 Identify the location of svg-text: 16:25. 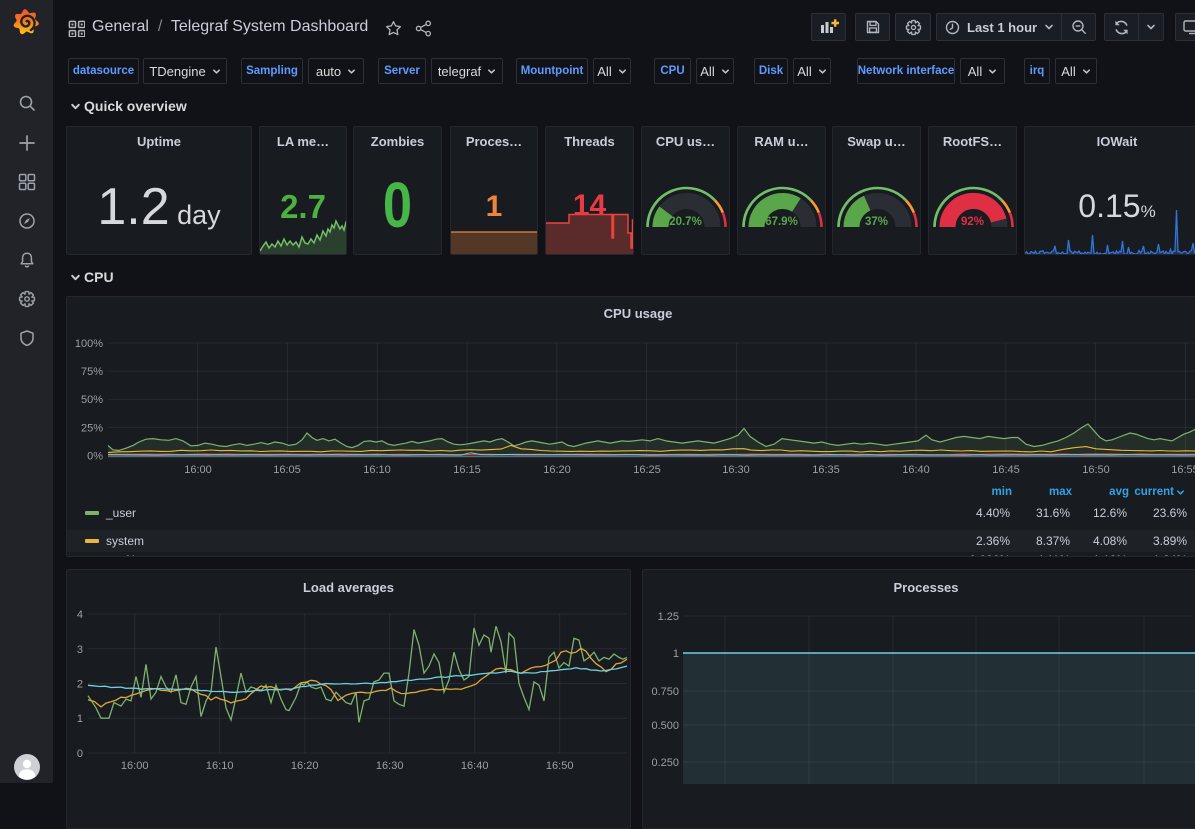
(647, 470).